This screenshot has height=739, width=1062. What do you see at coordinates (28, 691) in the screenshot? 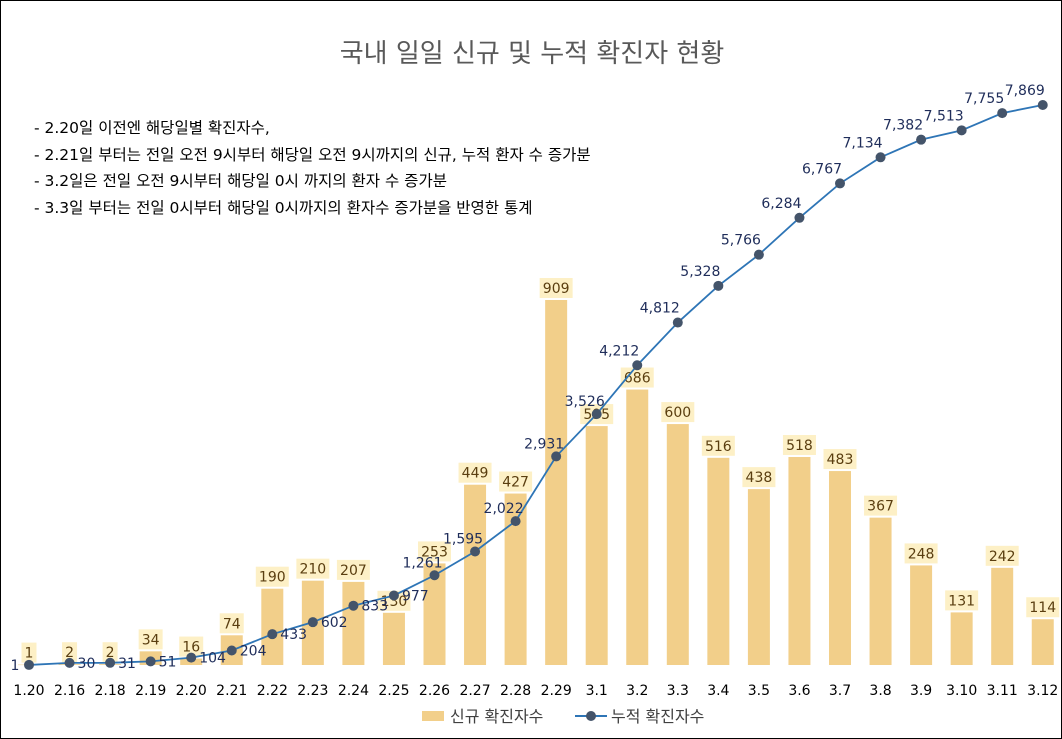
I see `x-tick-label: 1.20` at bounding box center [28, 691].